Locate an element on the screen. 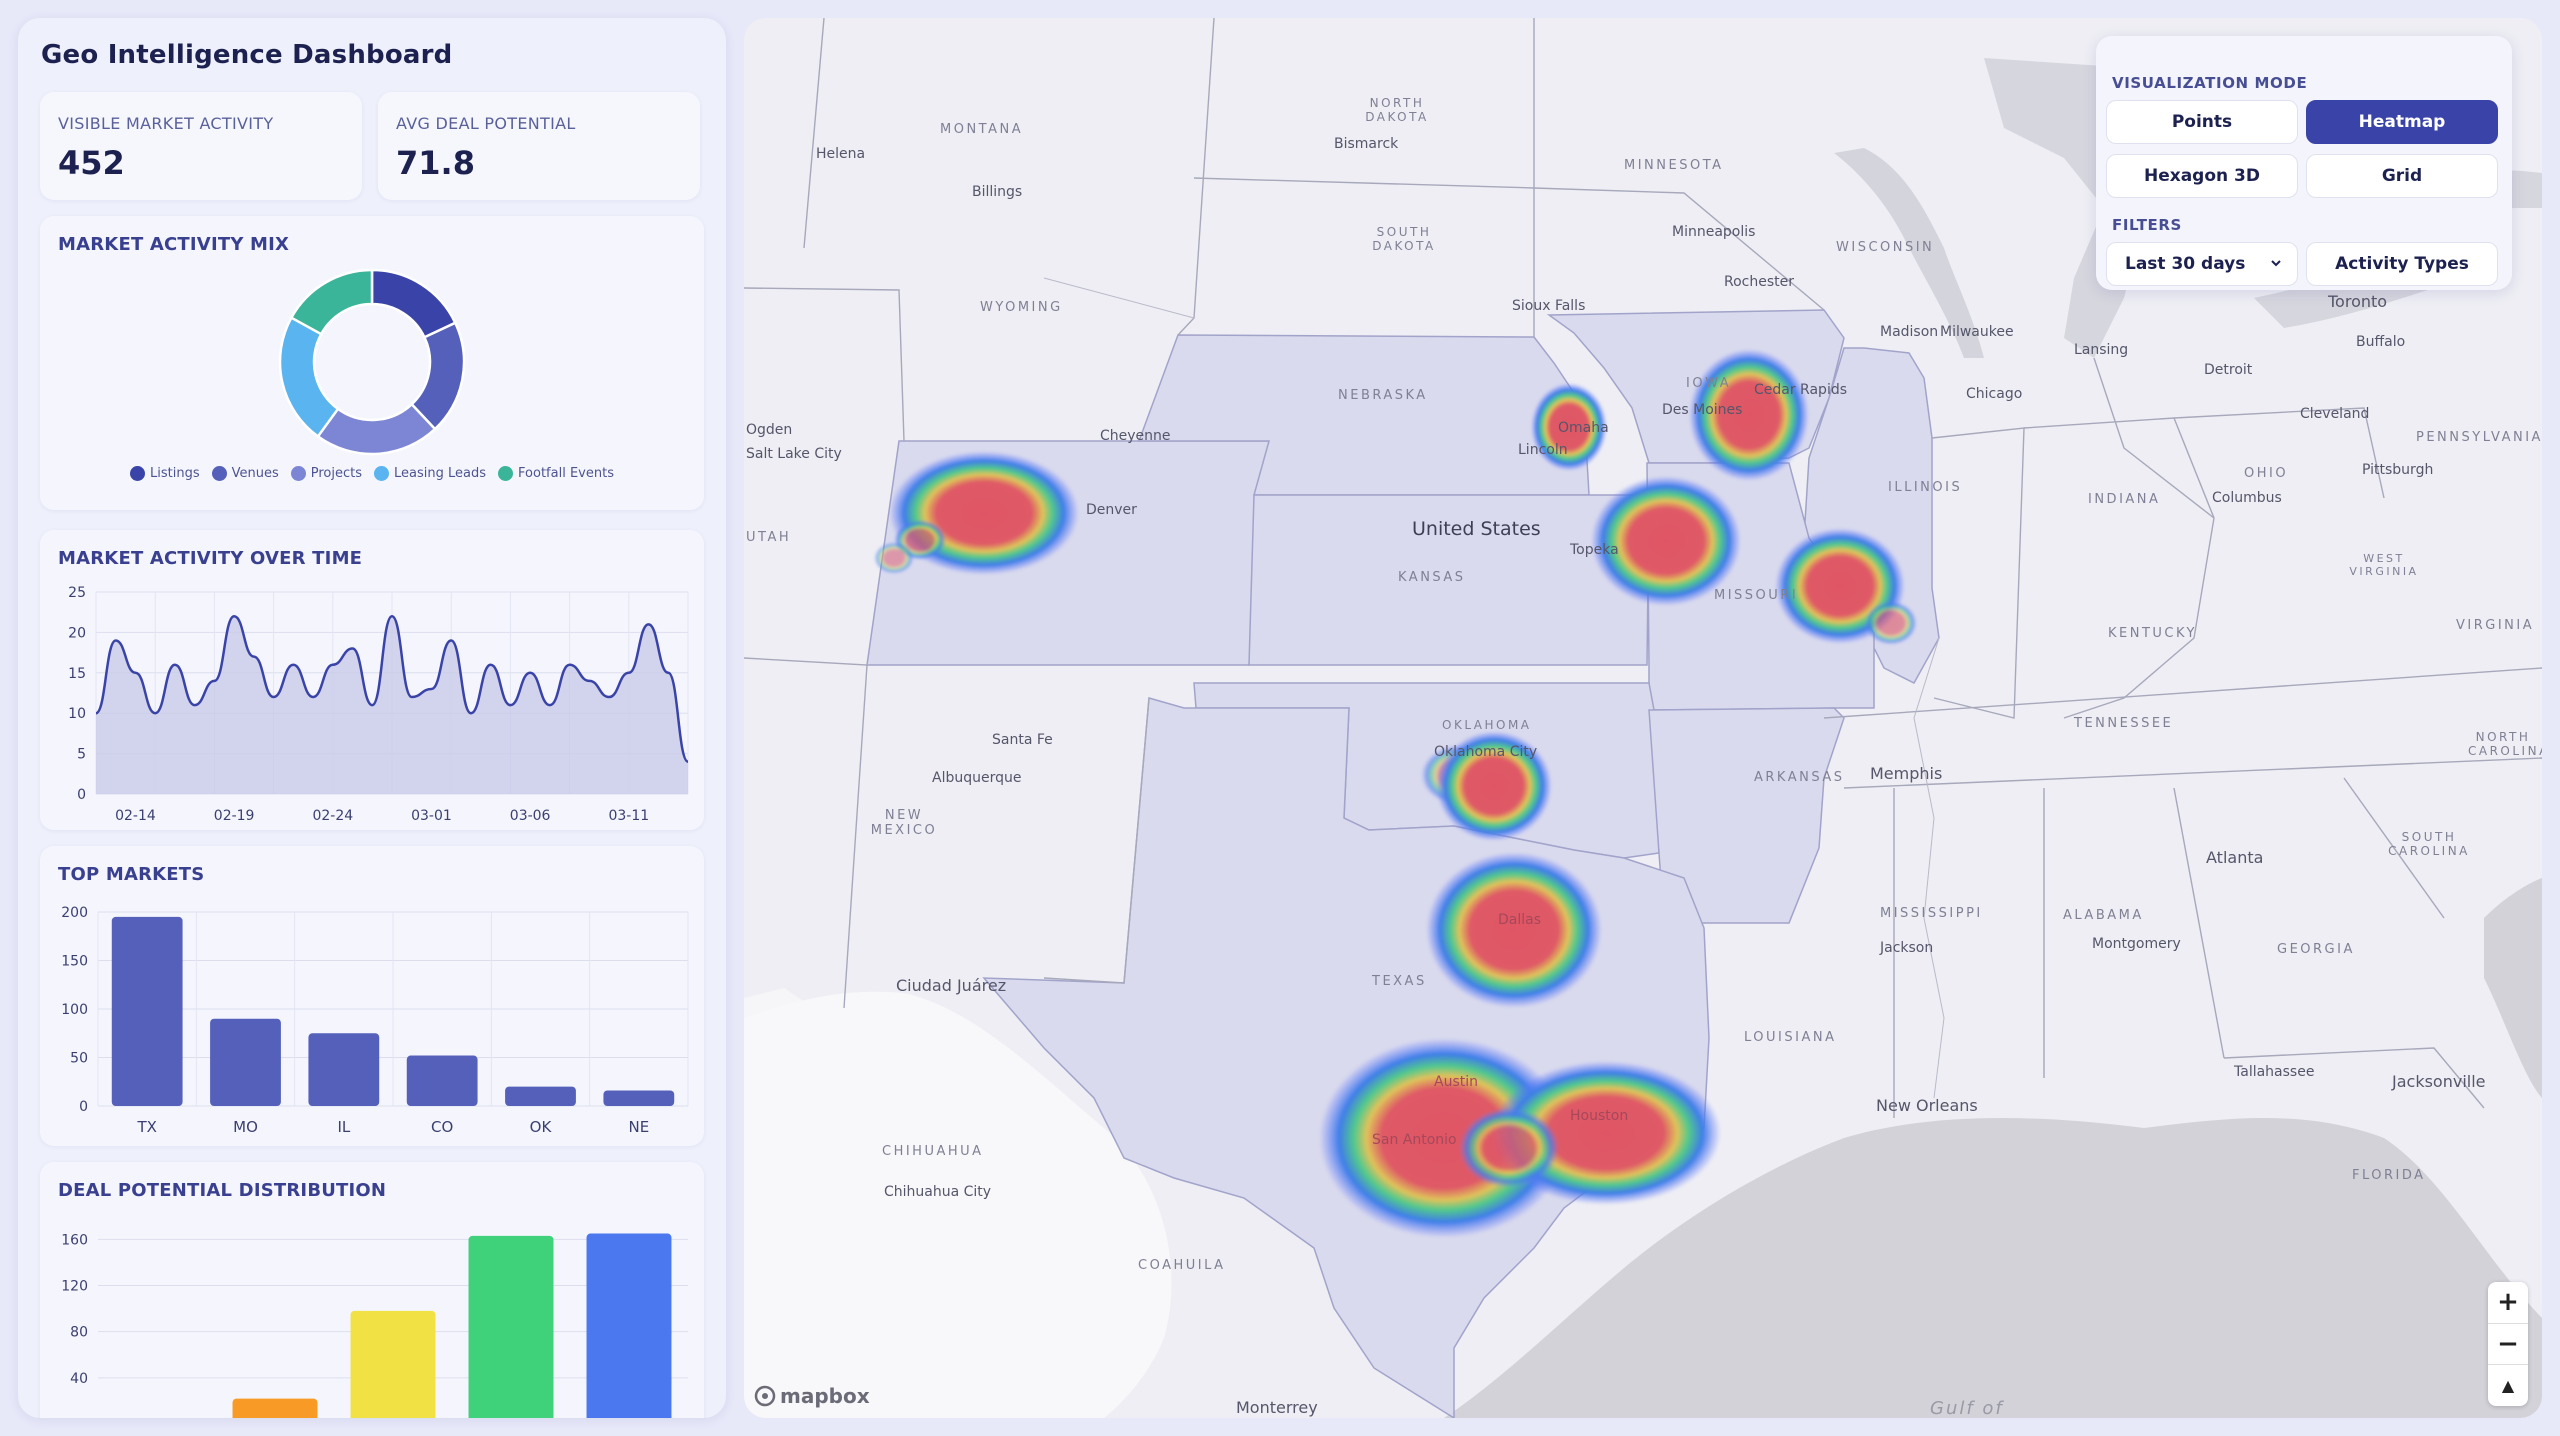 This screenshot has width=2560, height=1436. stat-card-avg-deal: AVG DEAL POTENTIAL 71.8 is located at coordinates (539, 146).